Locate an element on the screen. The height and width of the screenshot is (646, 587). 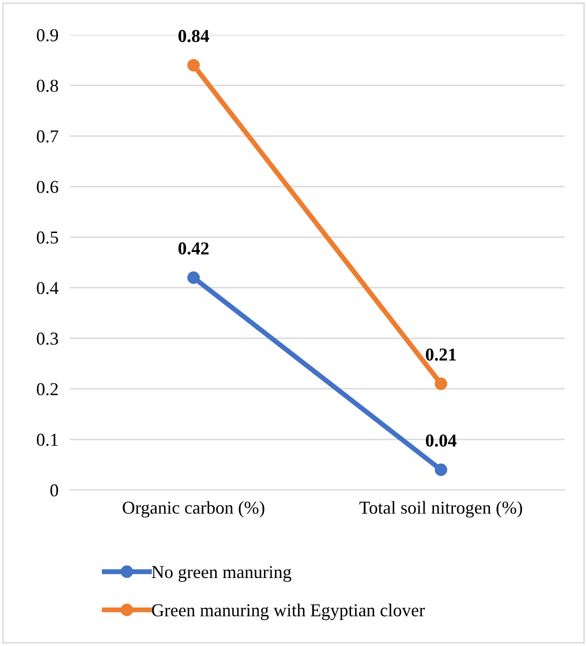
y-tick-label: 0.5 is located at coordinates (47, 237).